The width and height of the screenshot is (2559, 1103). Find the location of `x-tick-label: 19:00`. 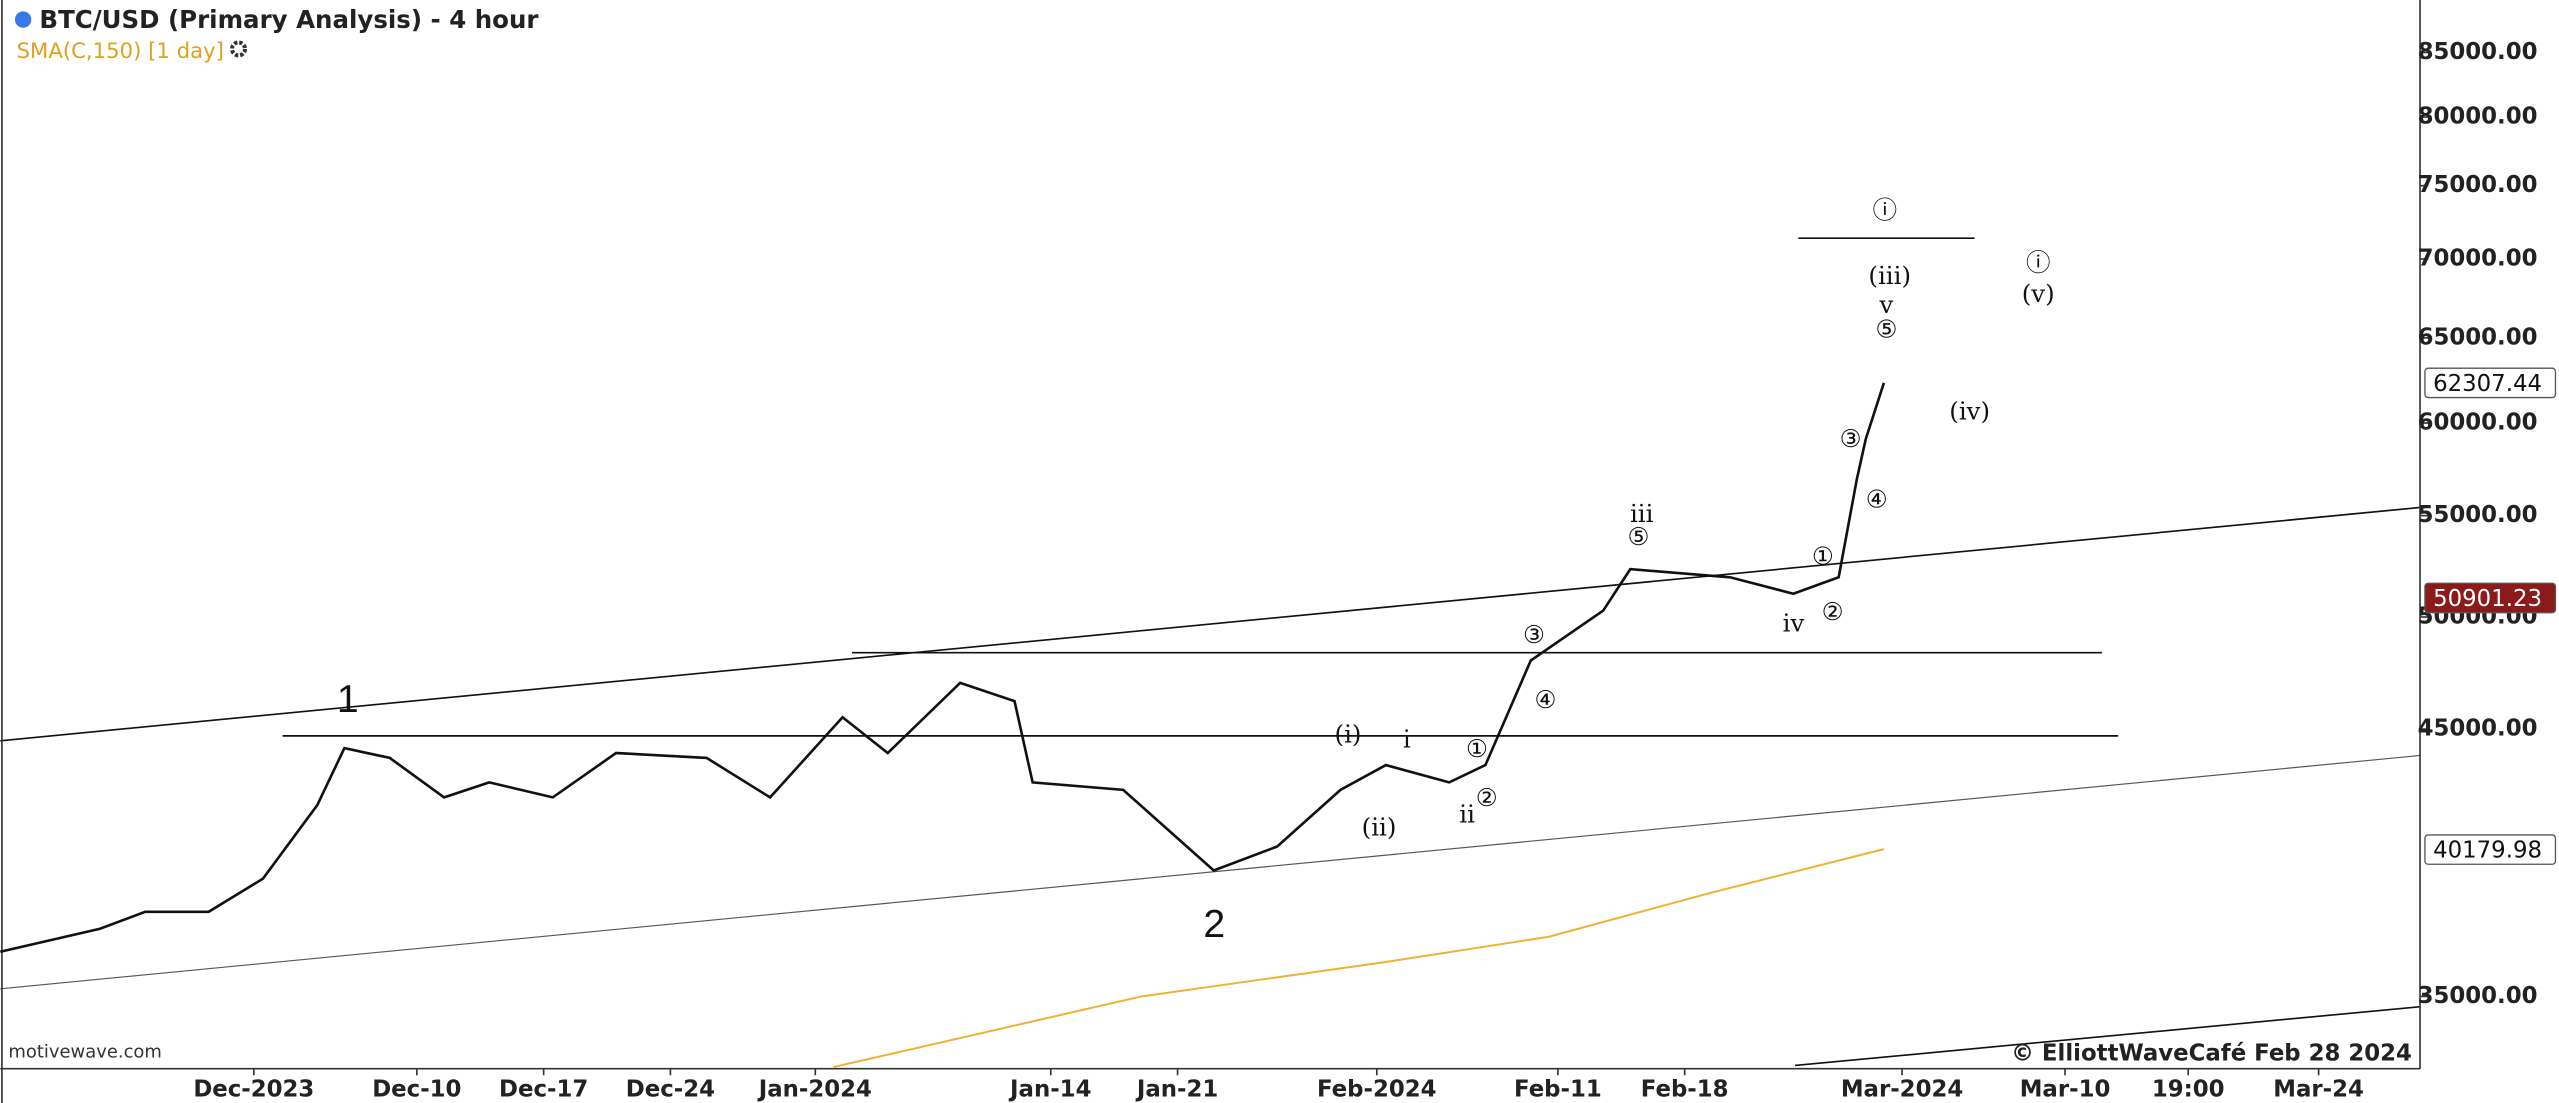

x-tick-label: 19:00 is located at coordinates (2188, 1089).